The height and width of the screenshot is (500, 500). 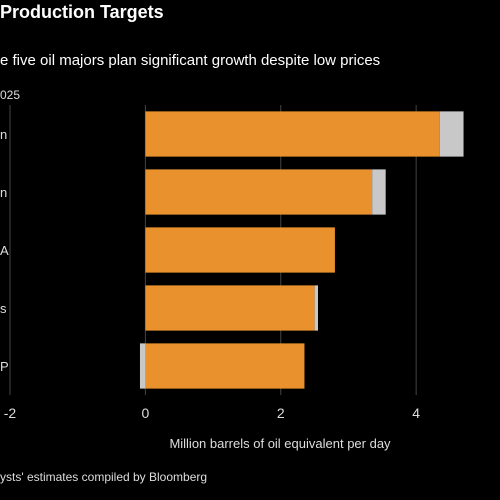 I want to click on x-tick-label: 4, so click(x=416, y=413).